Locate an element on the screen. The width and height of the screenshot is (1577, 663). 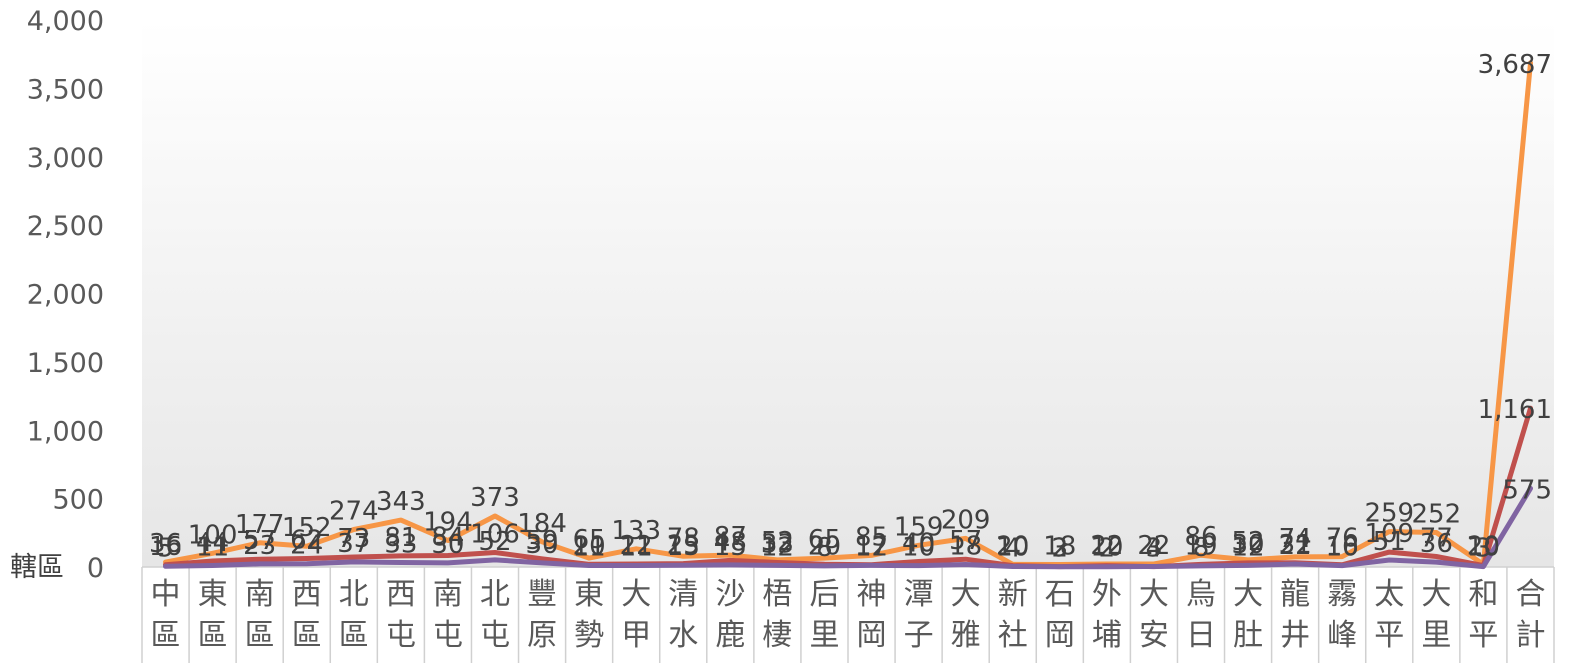
data-label: 12 is located at coordinates (871, 547).